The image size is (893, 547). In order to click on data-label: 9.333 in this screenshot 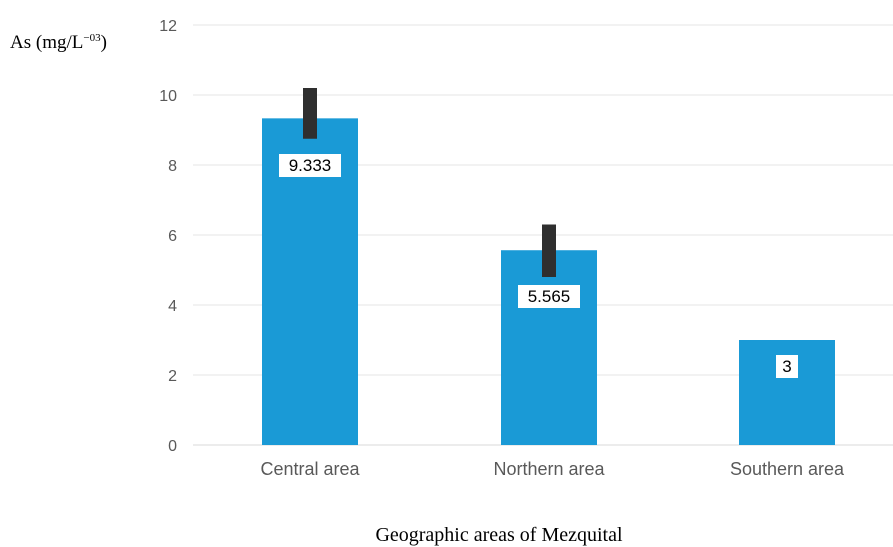, I will do `click(310, 165)`.